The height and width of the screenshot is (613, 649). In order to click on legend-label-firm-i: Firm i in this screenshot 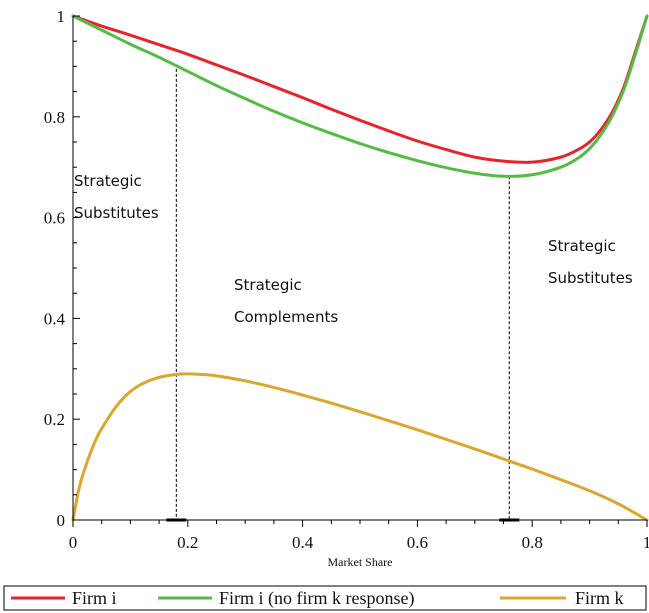, I will do `click(94, 598)`.